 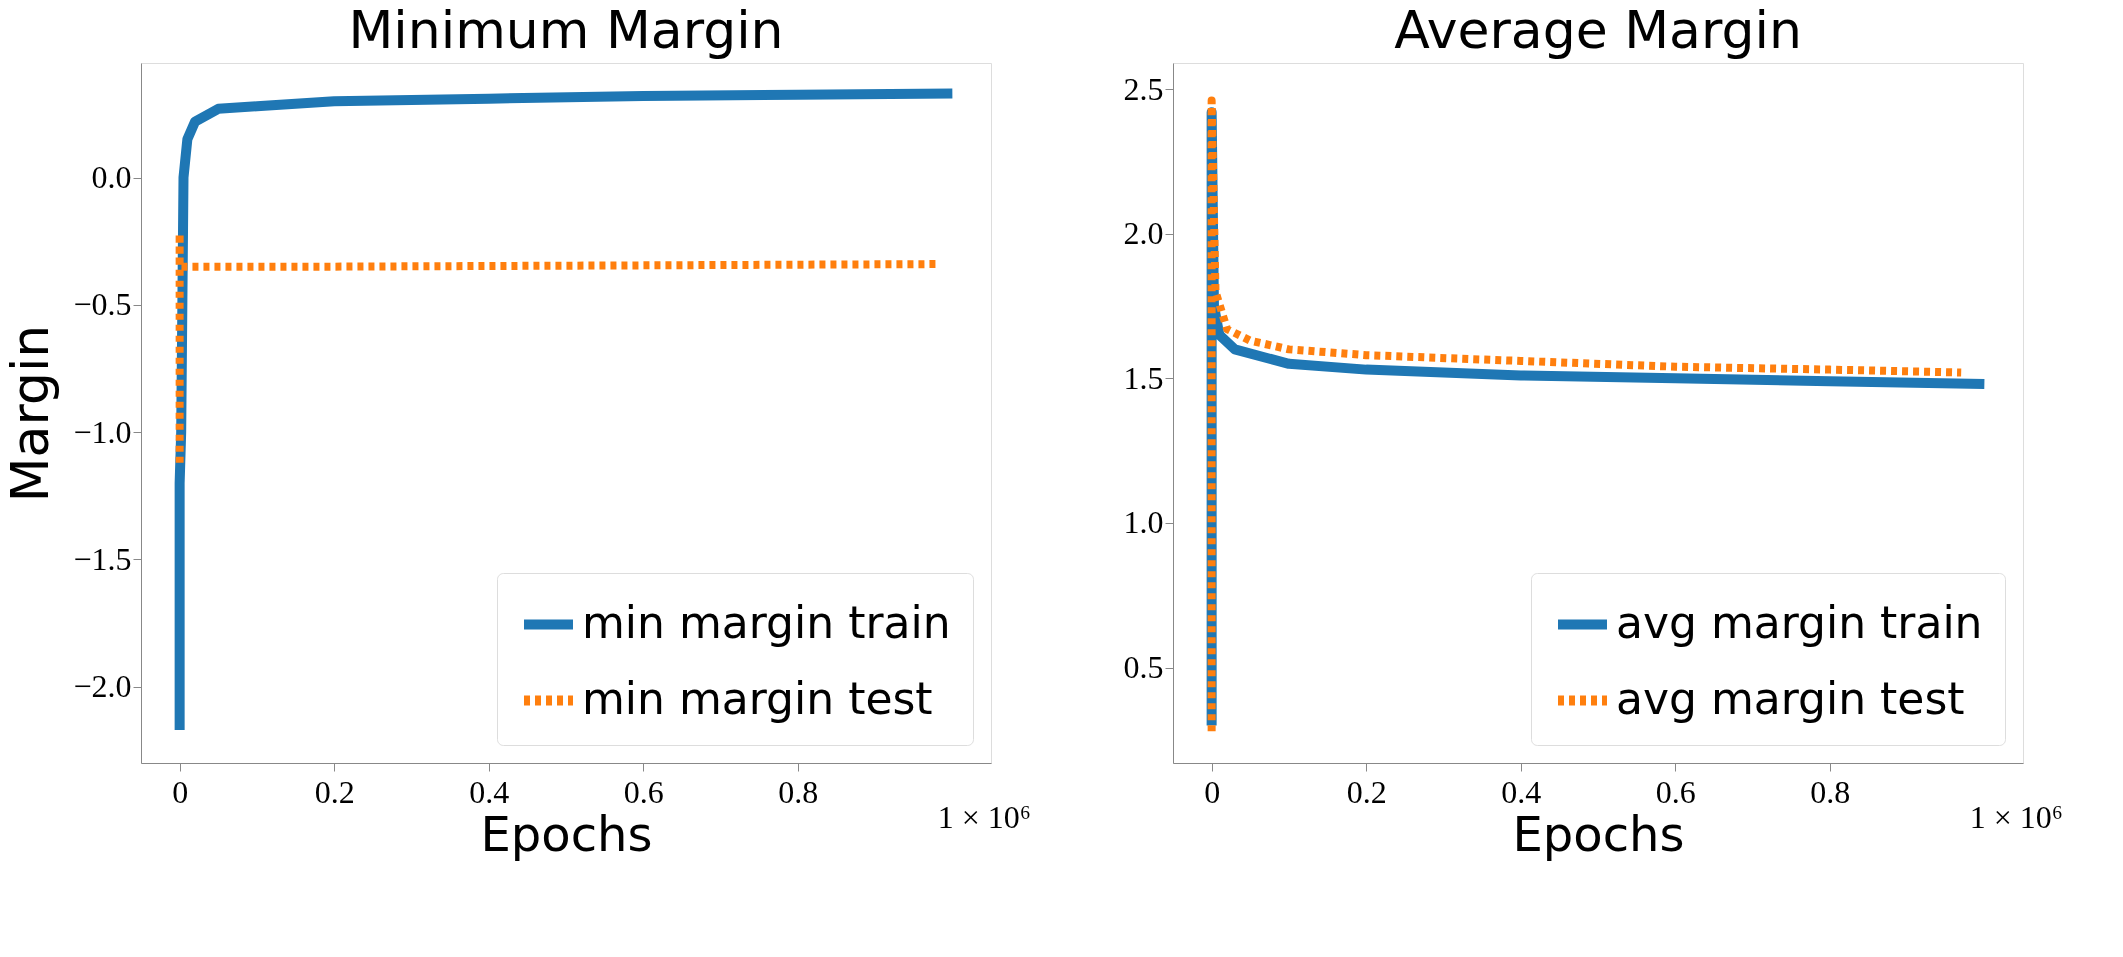 I want to click on y-tick-label: 2.5, so click(x=1143, y=88).